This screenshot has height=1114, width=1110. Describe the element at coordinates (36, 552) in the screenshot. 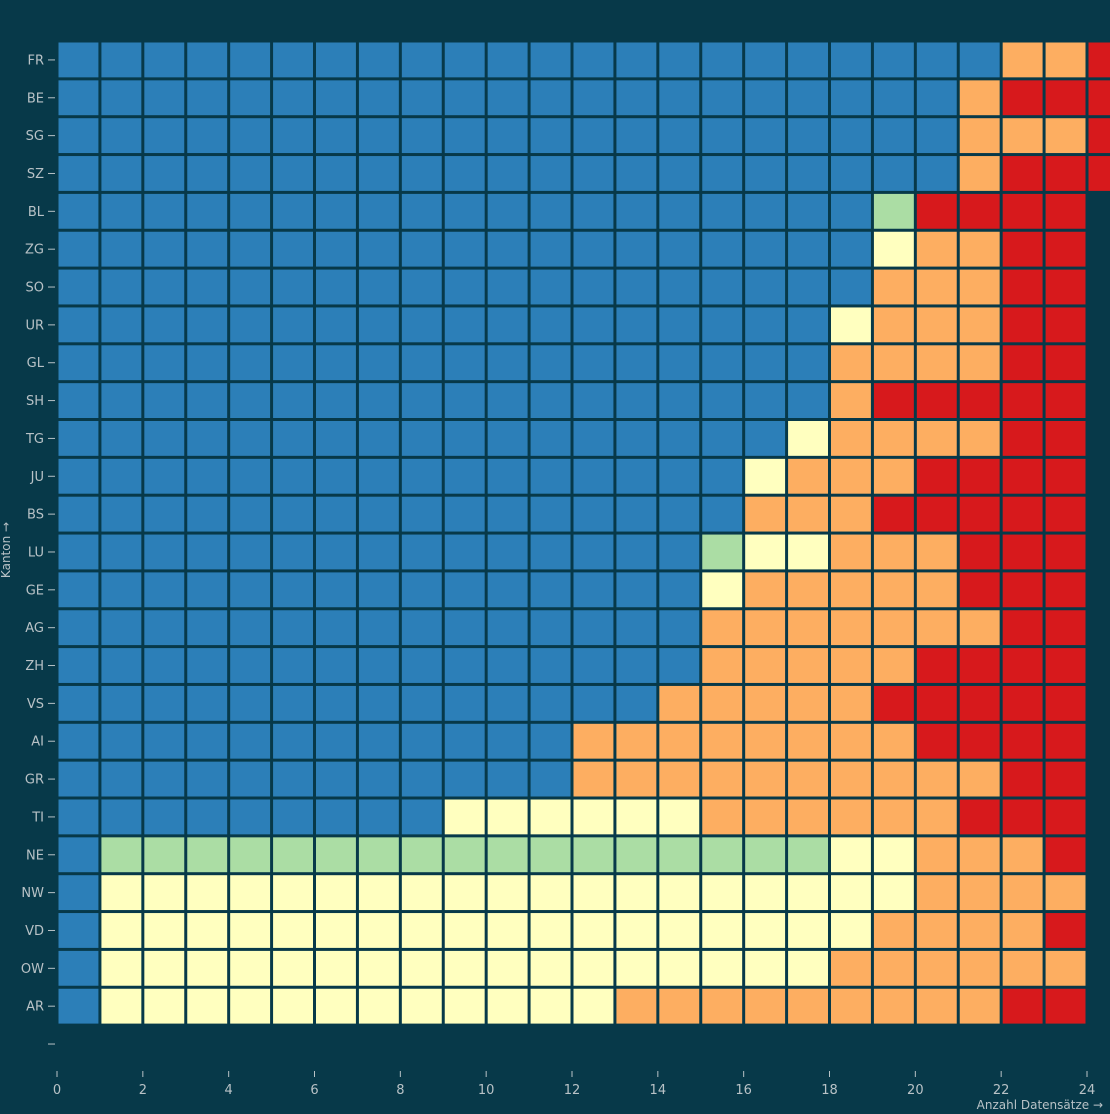

I see `y-tick-label: LU` at that location.